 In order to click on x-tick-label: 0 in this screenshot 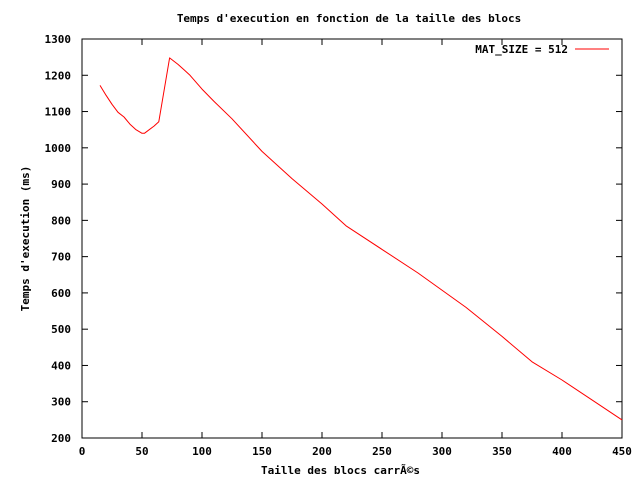, I will do `click(82, 451)`.